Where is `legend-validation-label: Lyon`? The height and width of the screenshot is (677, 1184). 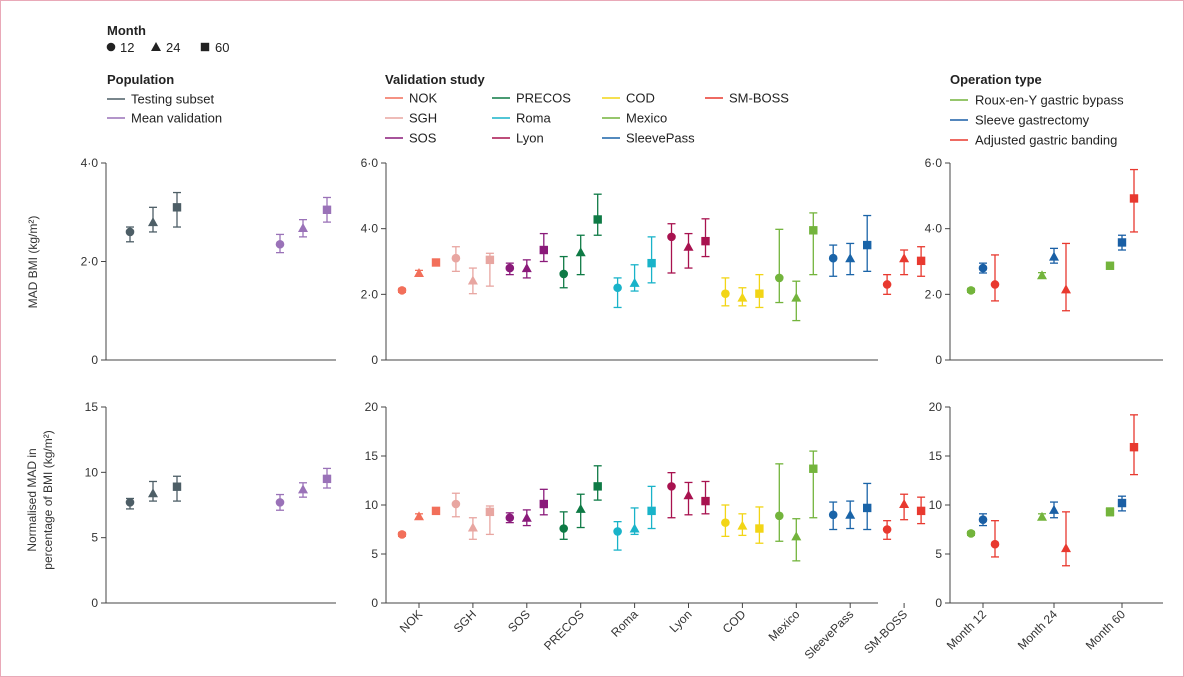 legend-validation-label: Lyon is located at coordinates (530, 138).